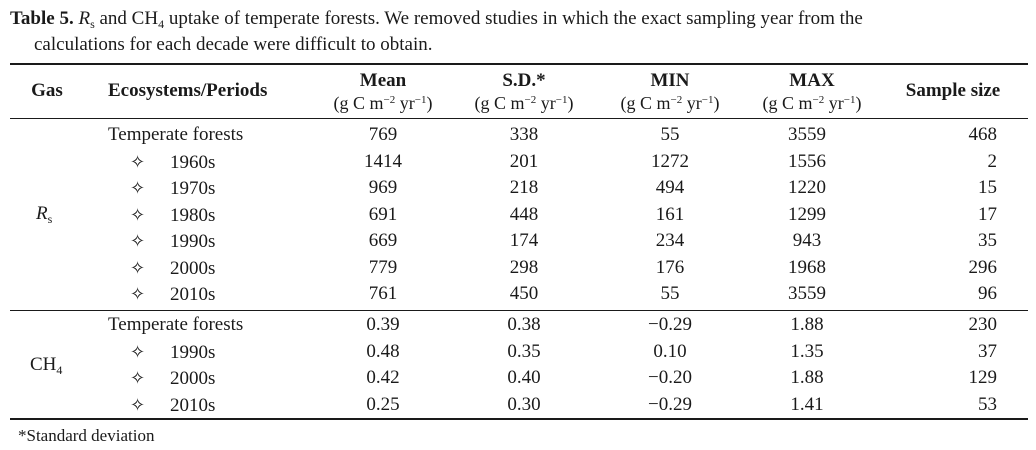  Describe the element at coordinates (383, 187) in the screenshot. I see `cell-mean: 969` at that location.